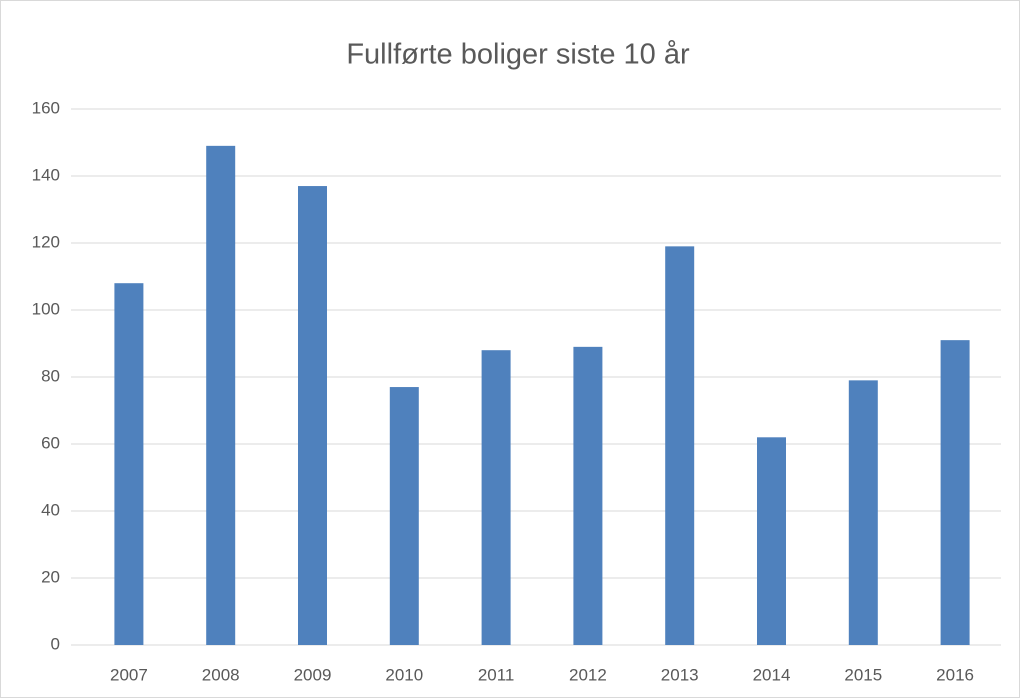 The image size is (1020, 698). I want to click on y-tick-label: 160, so click(46, 107).